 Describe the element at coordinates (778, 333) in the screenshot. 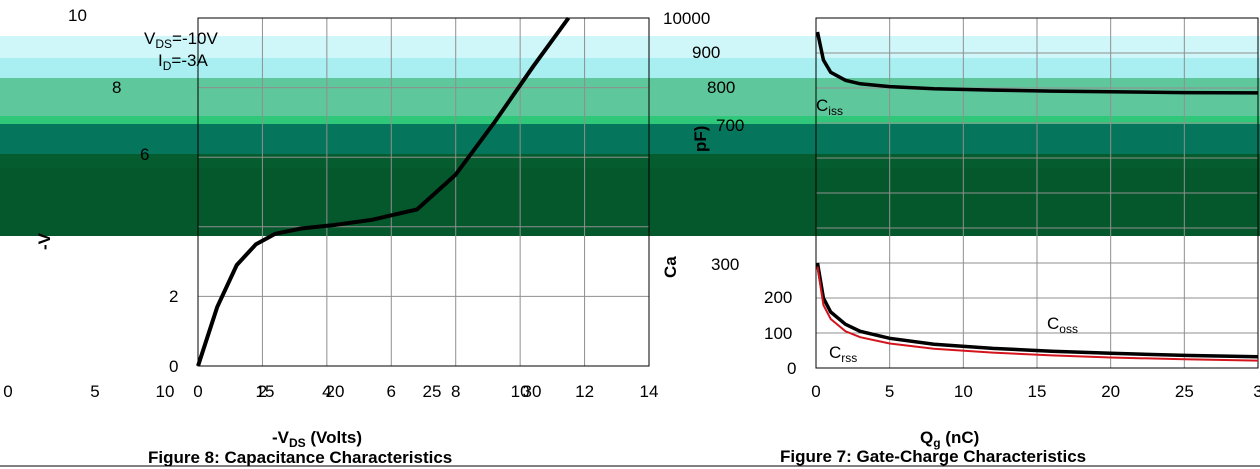

I see `right-y-tick-100: 100` at that location.